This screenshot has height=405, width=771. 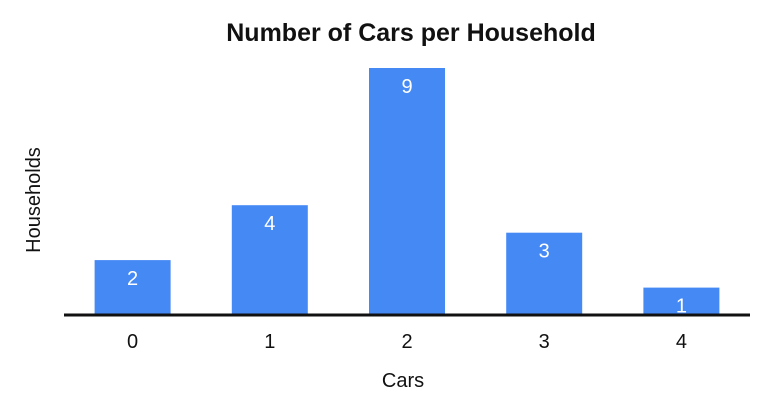 I want to click on data-label-4: 1, so click(x=681, y=307).